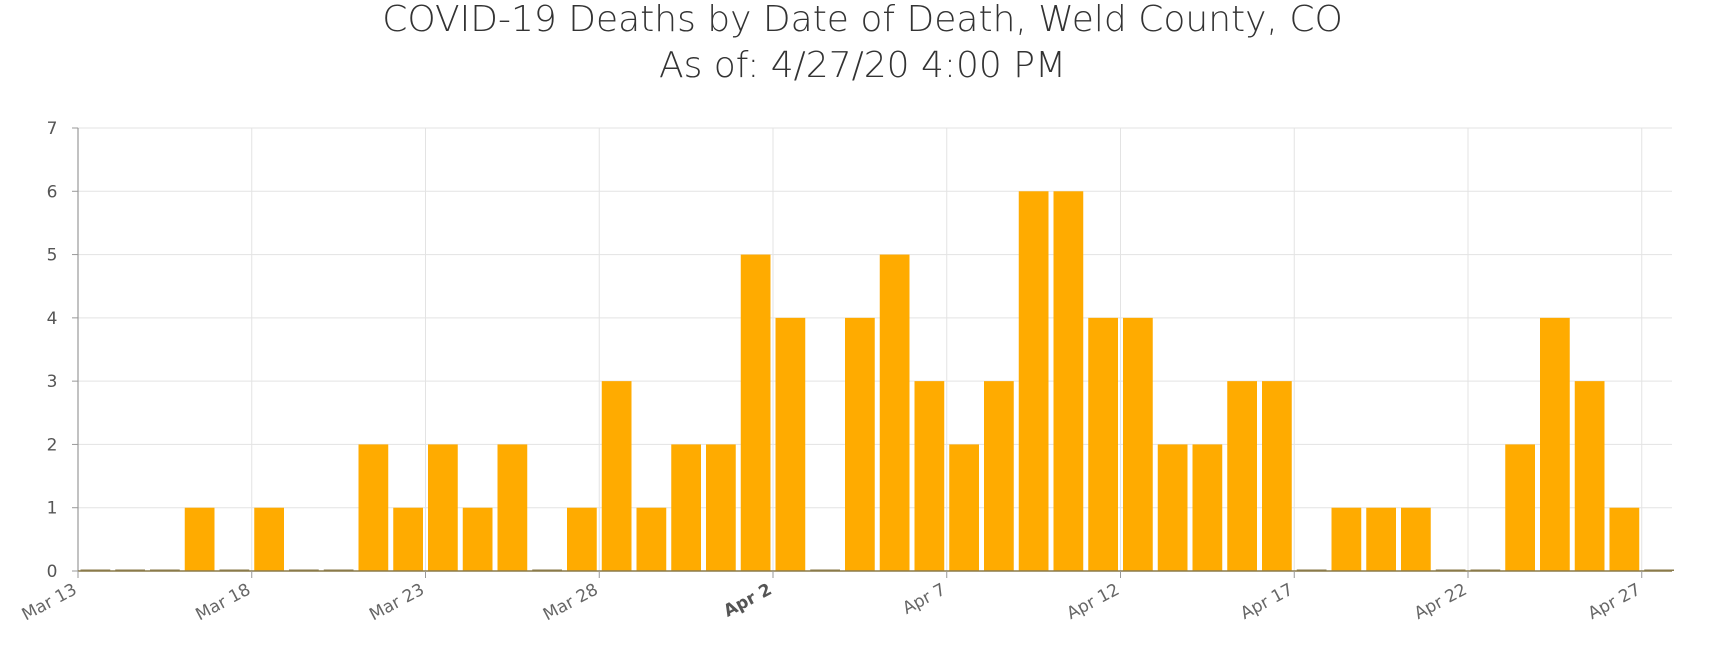 This screenshot has width=1725, height=649. What do you see at coordinates (62, 350) in the screenshot?
I see `y-axis-ticks: 0 1 2 3 4 5 6 7` at bounding box center [62, 350].